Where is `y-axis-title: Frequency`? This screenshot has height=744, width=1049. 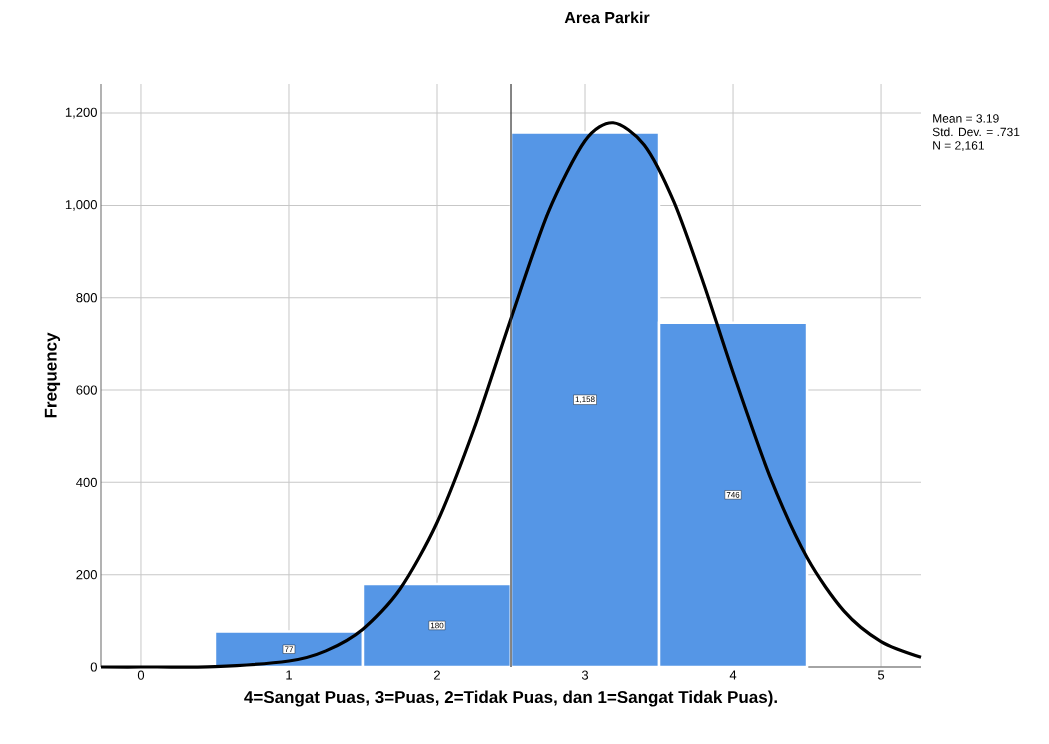
y-axis-title: Frequency is located at coordinates (52, 375).